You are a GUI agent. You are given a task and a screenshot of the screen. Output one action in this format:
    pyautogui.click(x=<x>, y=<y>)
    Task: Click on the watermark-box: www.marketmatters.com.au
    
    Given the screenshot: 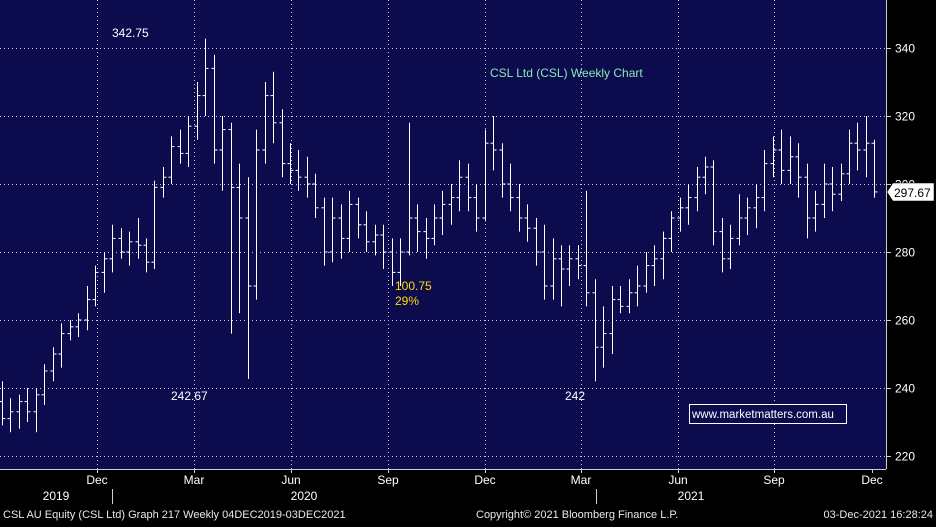 What is the action you would take?
    pyautogui.click(x=768, y=414)
    